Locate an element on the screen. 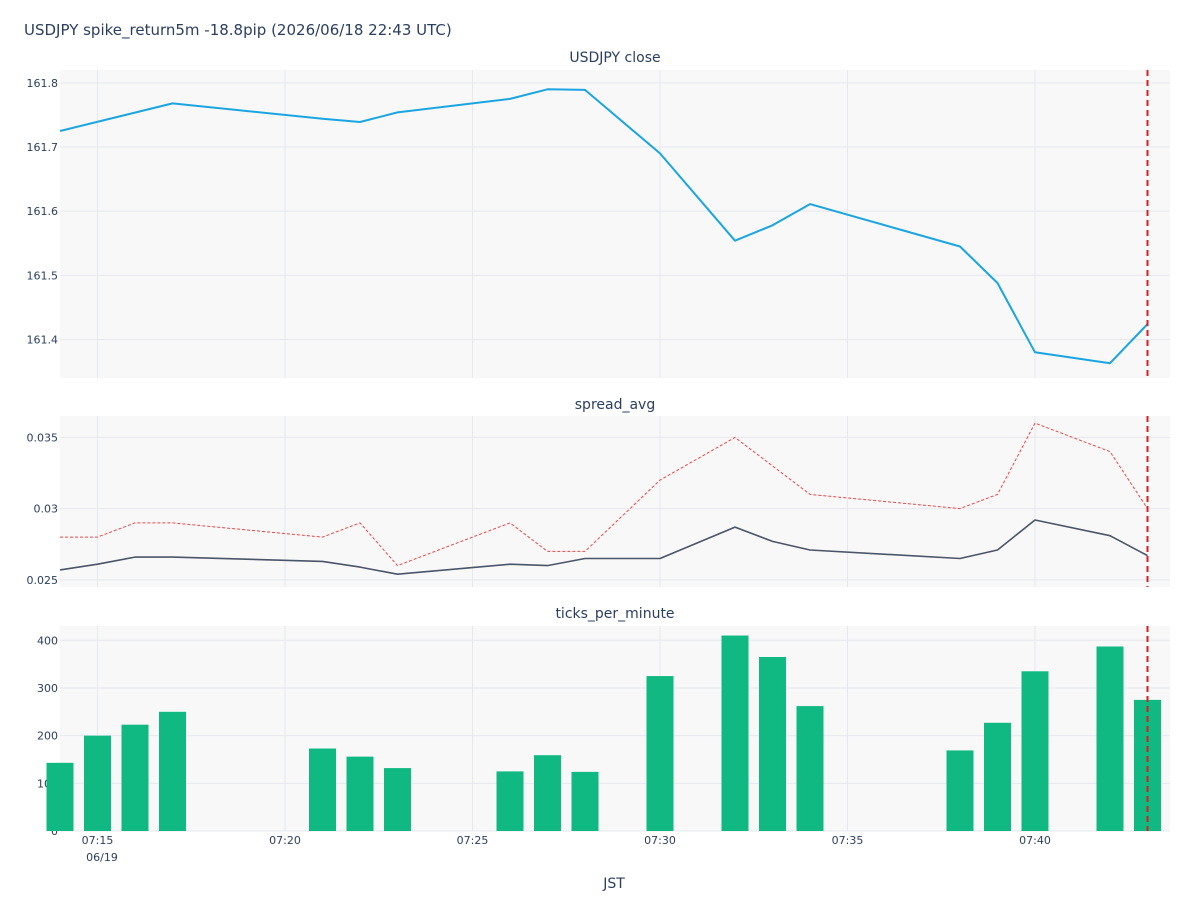 This screenshot has height=900, width=1200. x-axis-label: JST is located at coordinates (613, 884).